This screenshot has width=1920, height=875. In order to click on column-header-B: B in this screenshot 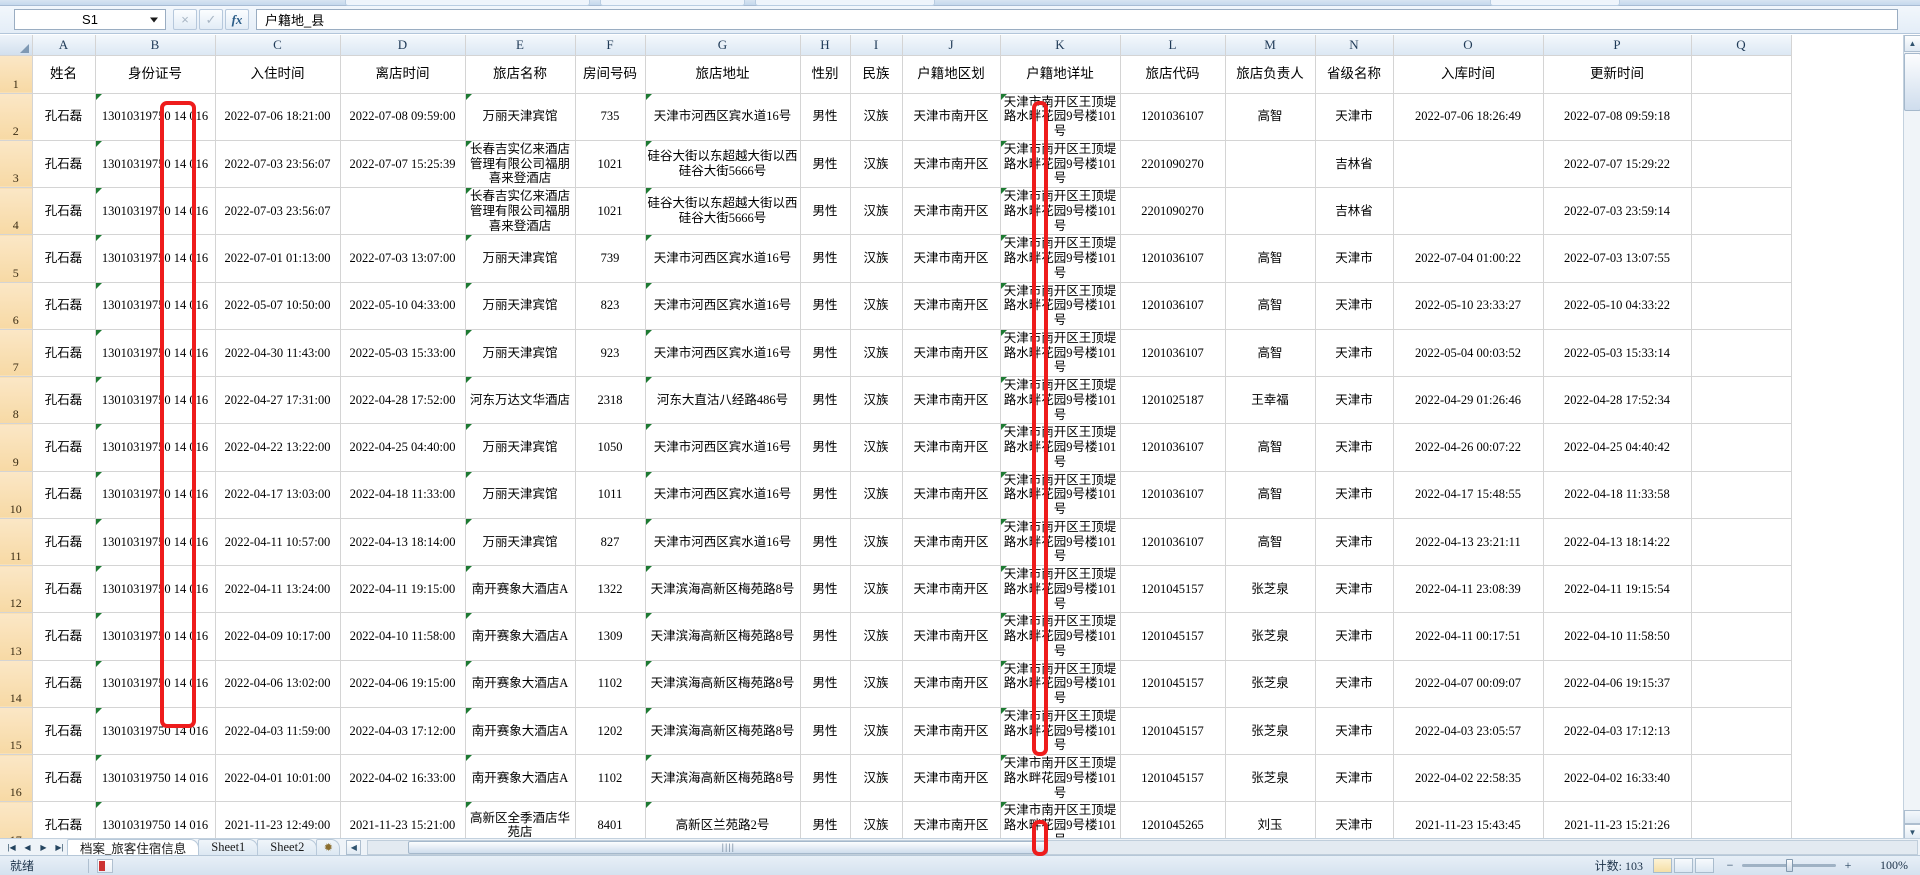, I will do `click(155, 45)`.